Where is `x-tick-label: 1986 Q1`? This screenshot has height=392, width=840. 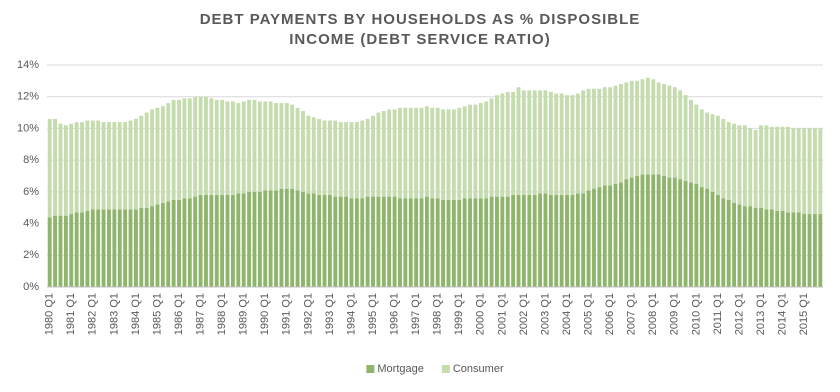 x-tick-label: 1986 Q1 is located at coordinates (179, 314).